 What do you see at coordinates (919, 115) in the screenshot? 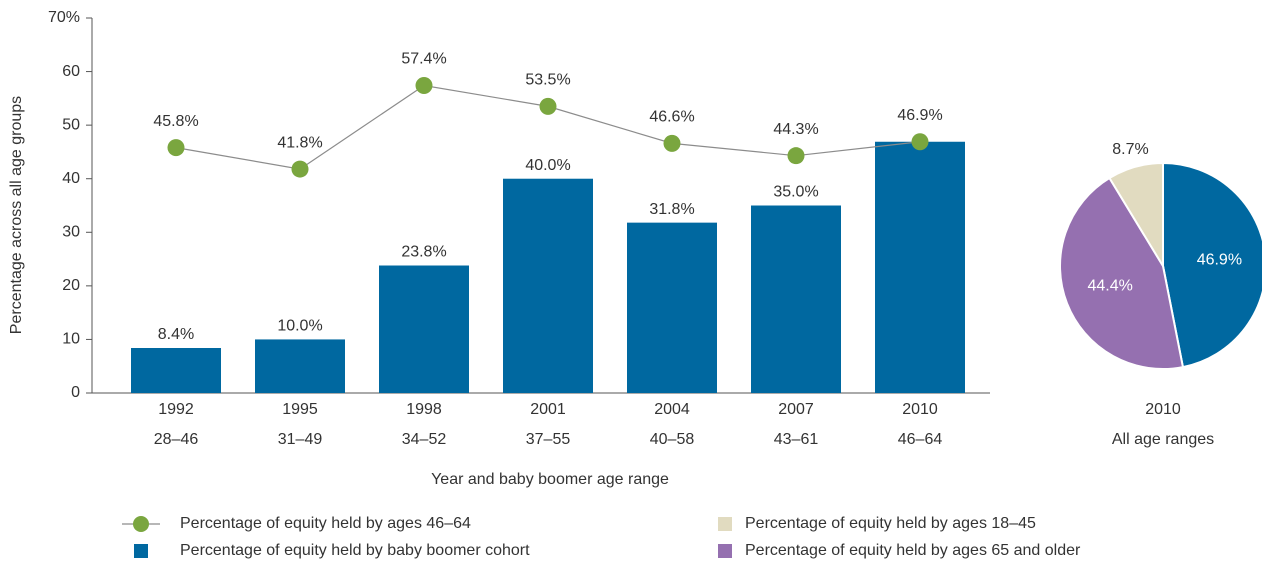
I see `line-value-label: 46.9%` at bounding box center [919, 115].